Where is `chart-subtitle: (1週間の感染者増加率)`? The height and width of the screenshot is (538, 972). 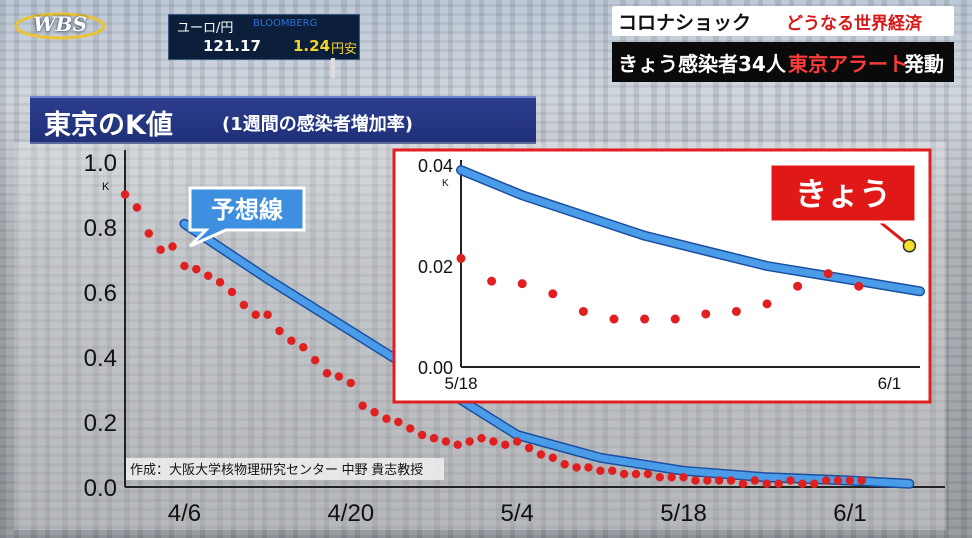 chart-subtitle: (1週間の感染者増加率) is located at coordinates (317, 124).